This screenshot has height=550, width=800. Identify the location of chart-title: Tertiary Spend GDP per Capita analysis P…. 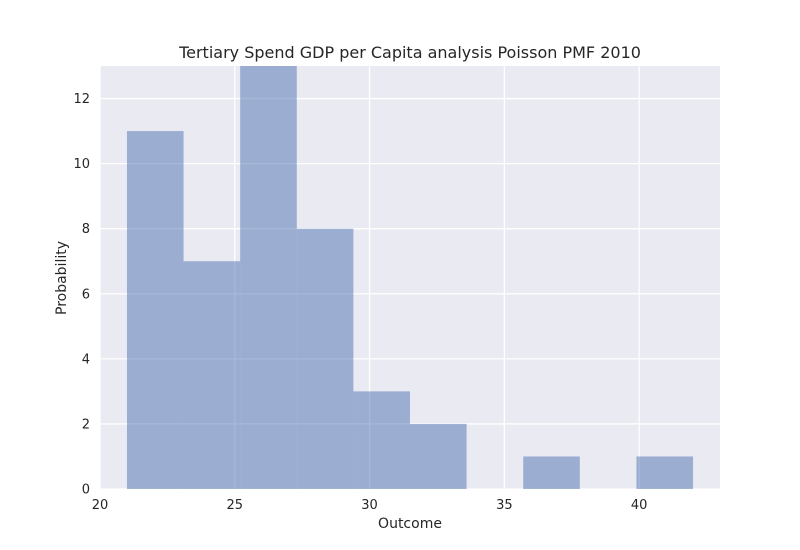
(409, 52).